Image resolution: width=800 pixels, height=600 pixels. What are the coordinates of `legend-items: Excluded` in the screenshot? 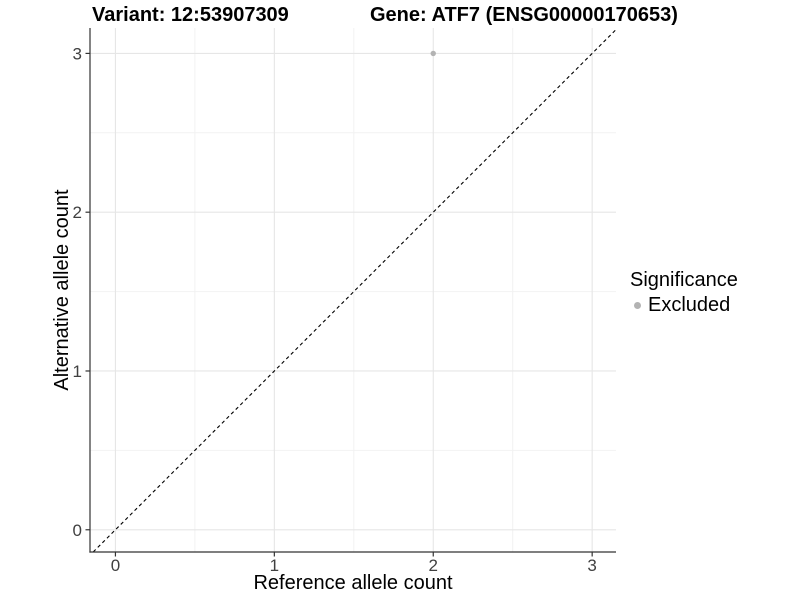 It's located at (684, 305).